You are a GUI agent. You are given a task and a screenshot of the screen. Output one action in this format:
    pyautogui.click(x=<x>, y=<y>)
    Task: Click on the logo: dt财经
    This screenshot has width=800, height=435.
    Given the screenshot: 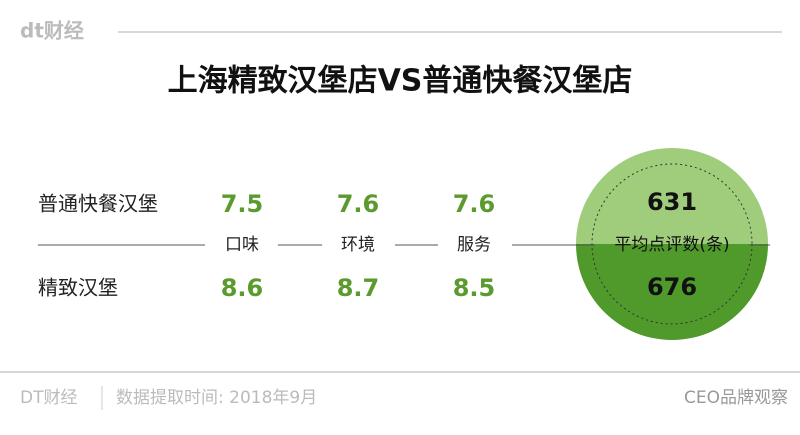 What is the action you would take?
    pyautogui.click(x=52, y=31)
    